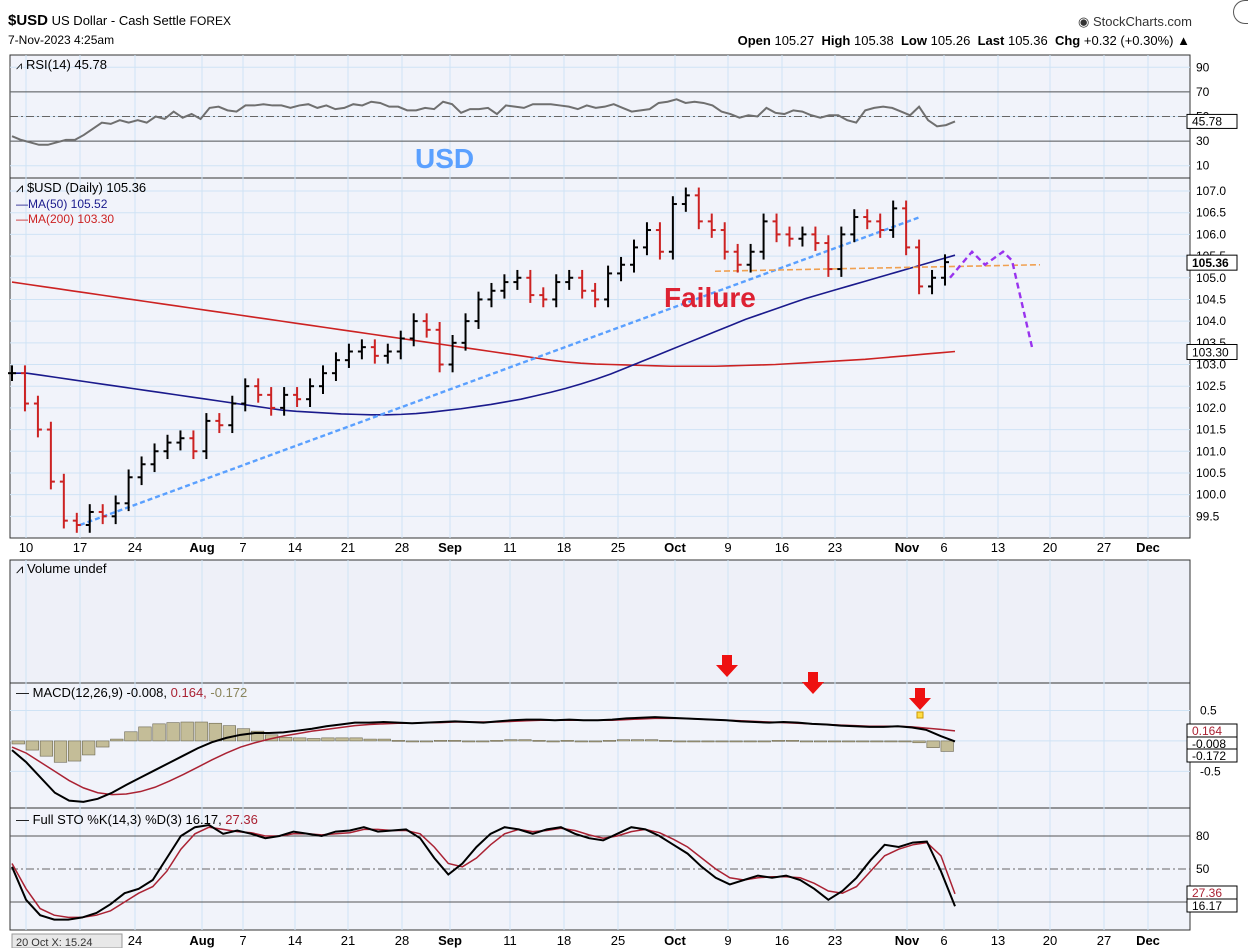  Describe the element at coordinates (348, 547) in the screenshot. I see `price-x-tick-label: 21` at that location.